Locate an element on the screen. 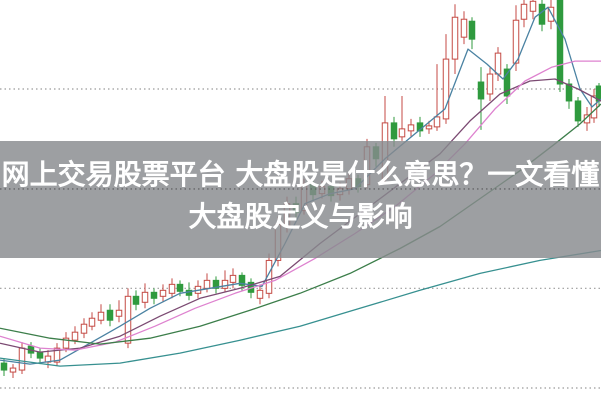  headline-line-1: 网上交易股票平台 大盘股是什么意思？一文看懂 is located at coordinates (300, 174).